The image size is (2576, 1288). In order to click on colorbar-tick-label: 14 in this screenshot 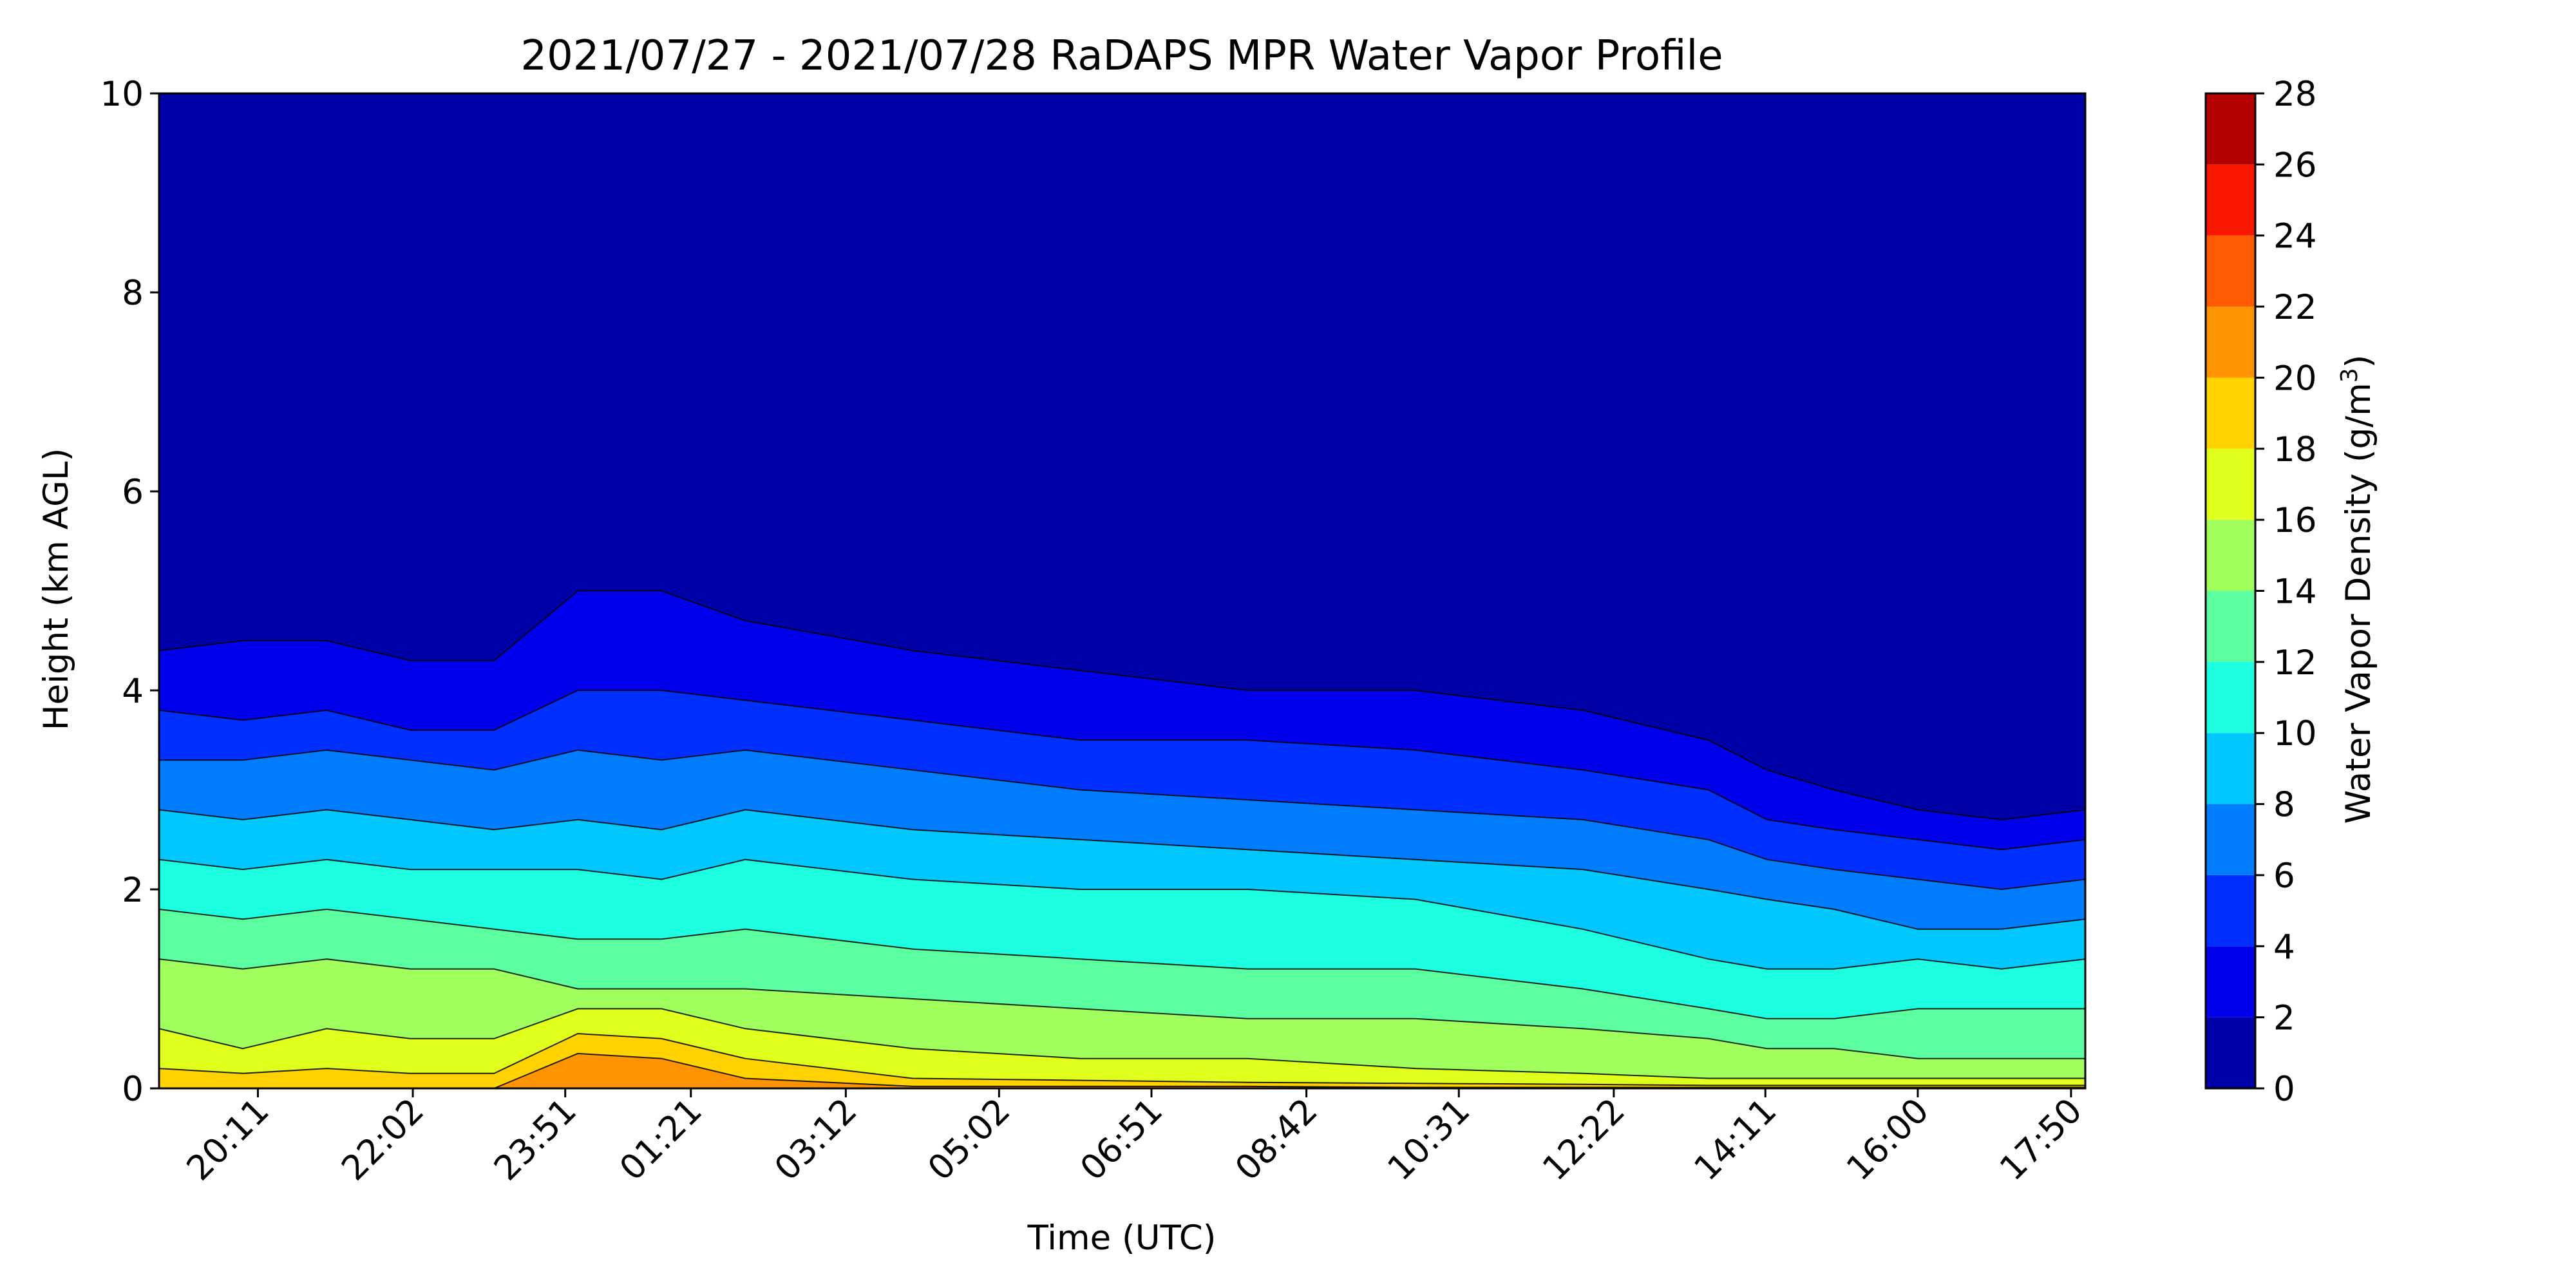, I will do `click(2295, 592)`.